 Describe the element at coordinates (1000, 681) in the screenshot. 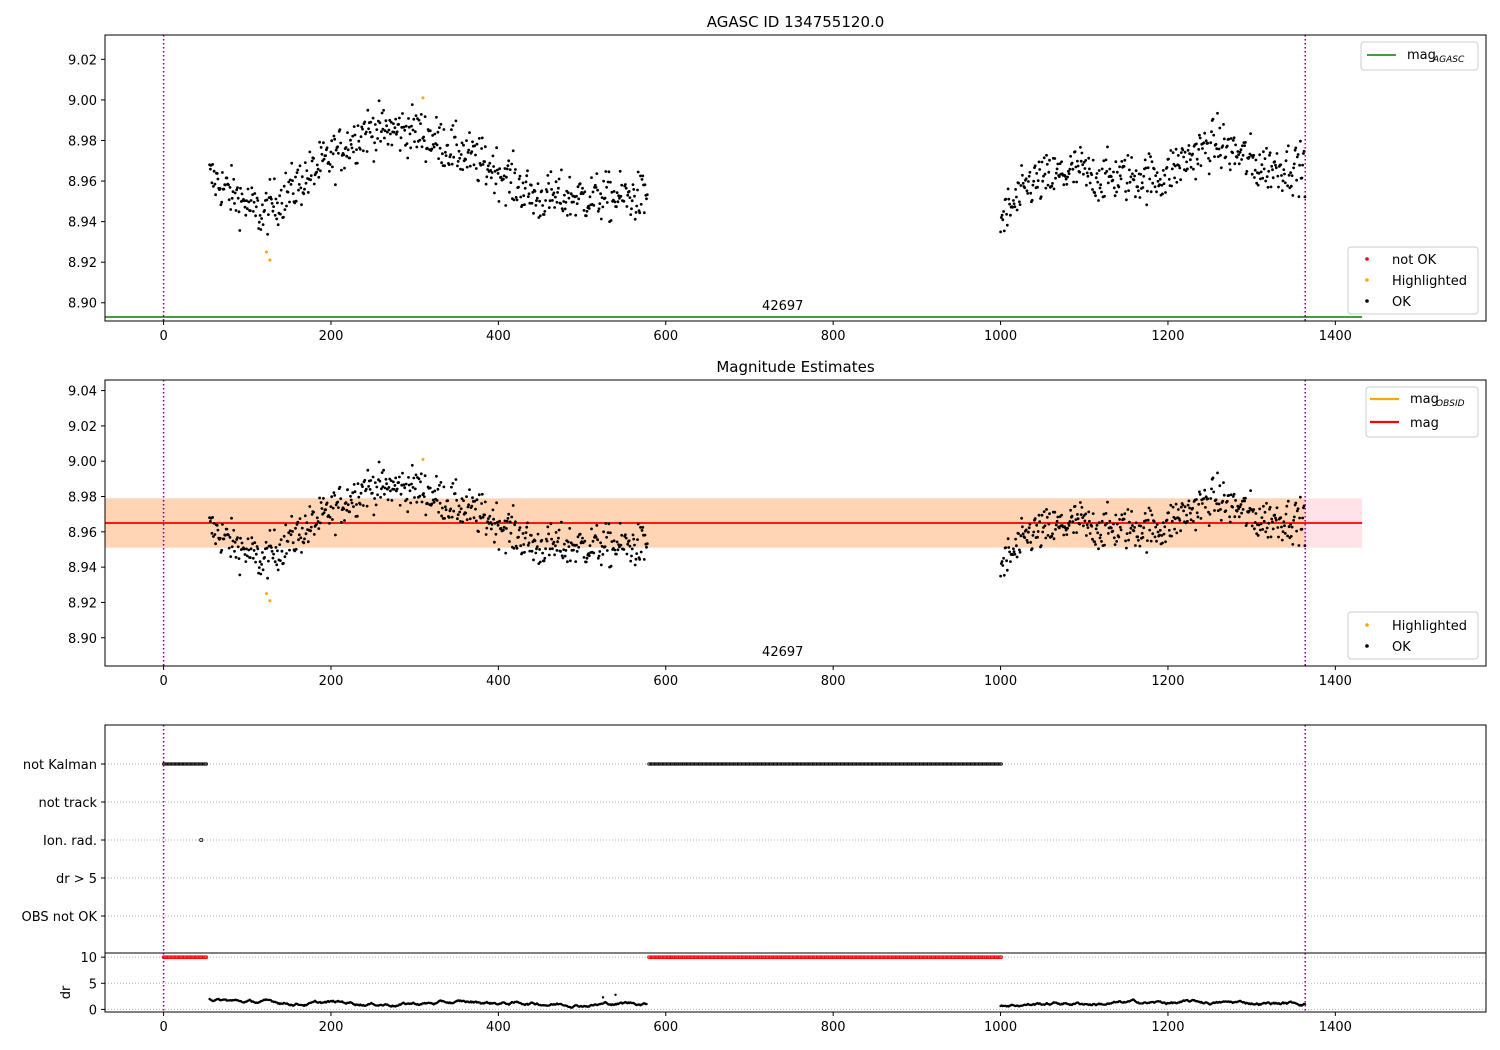

I see `p2-x-tick-label: 1000` at that location.